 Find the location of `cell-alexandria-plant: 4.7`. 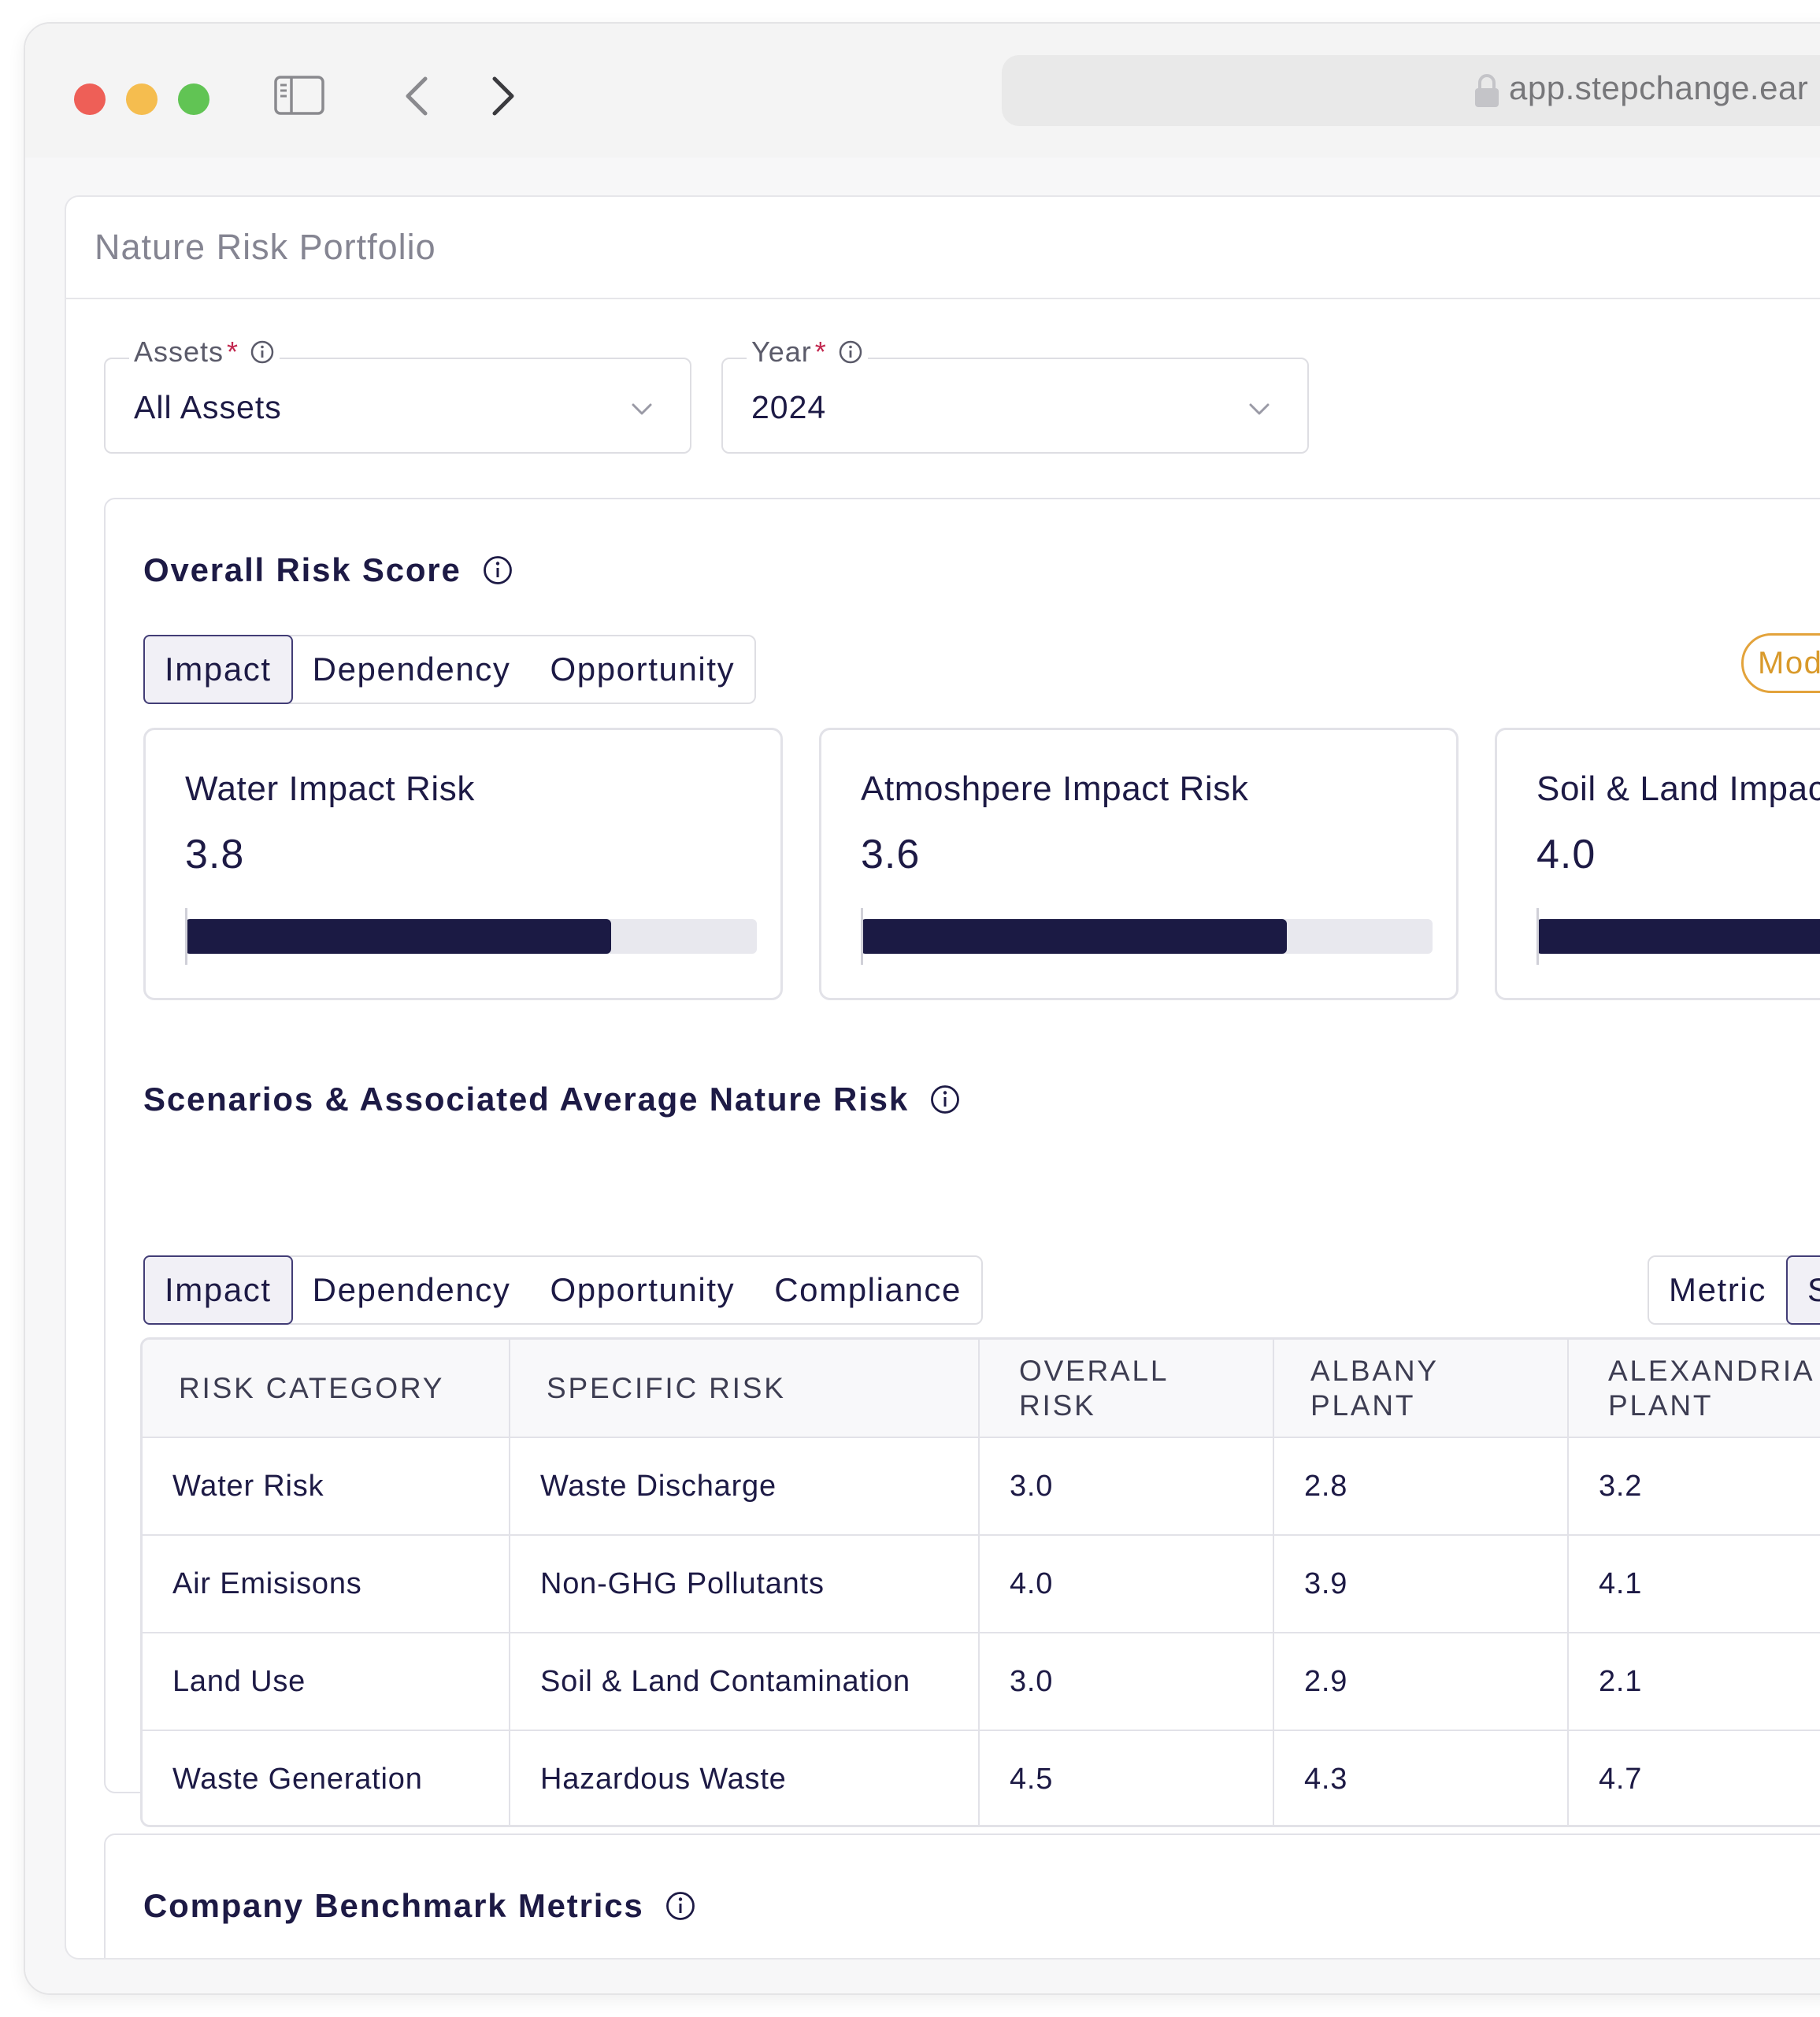

cell-alexandria-plant: 4.7 is located at coordinates (1694, 1777).